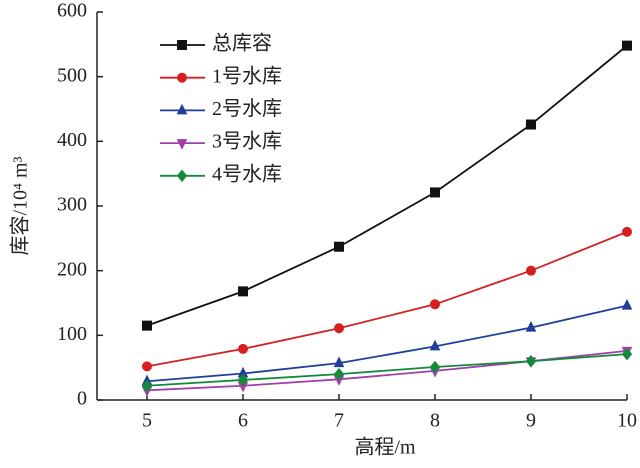  What do you see at coordinates (531, 421) in the screenshot?
I see `x-tick-label: 9` at bounding box center [531, 421].